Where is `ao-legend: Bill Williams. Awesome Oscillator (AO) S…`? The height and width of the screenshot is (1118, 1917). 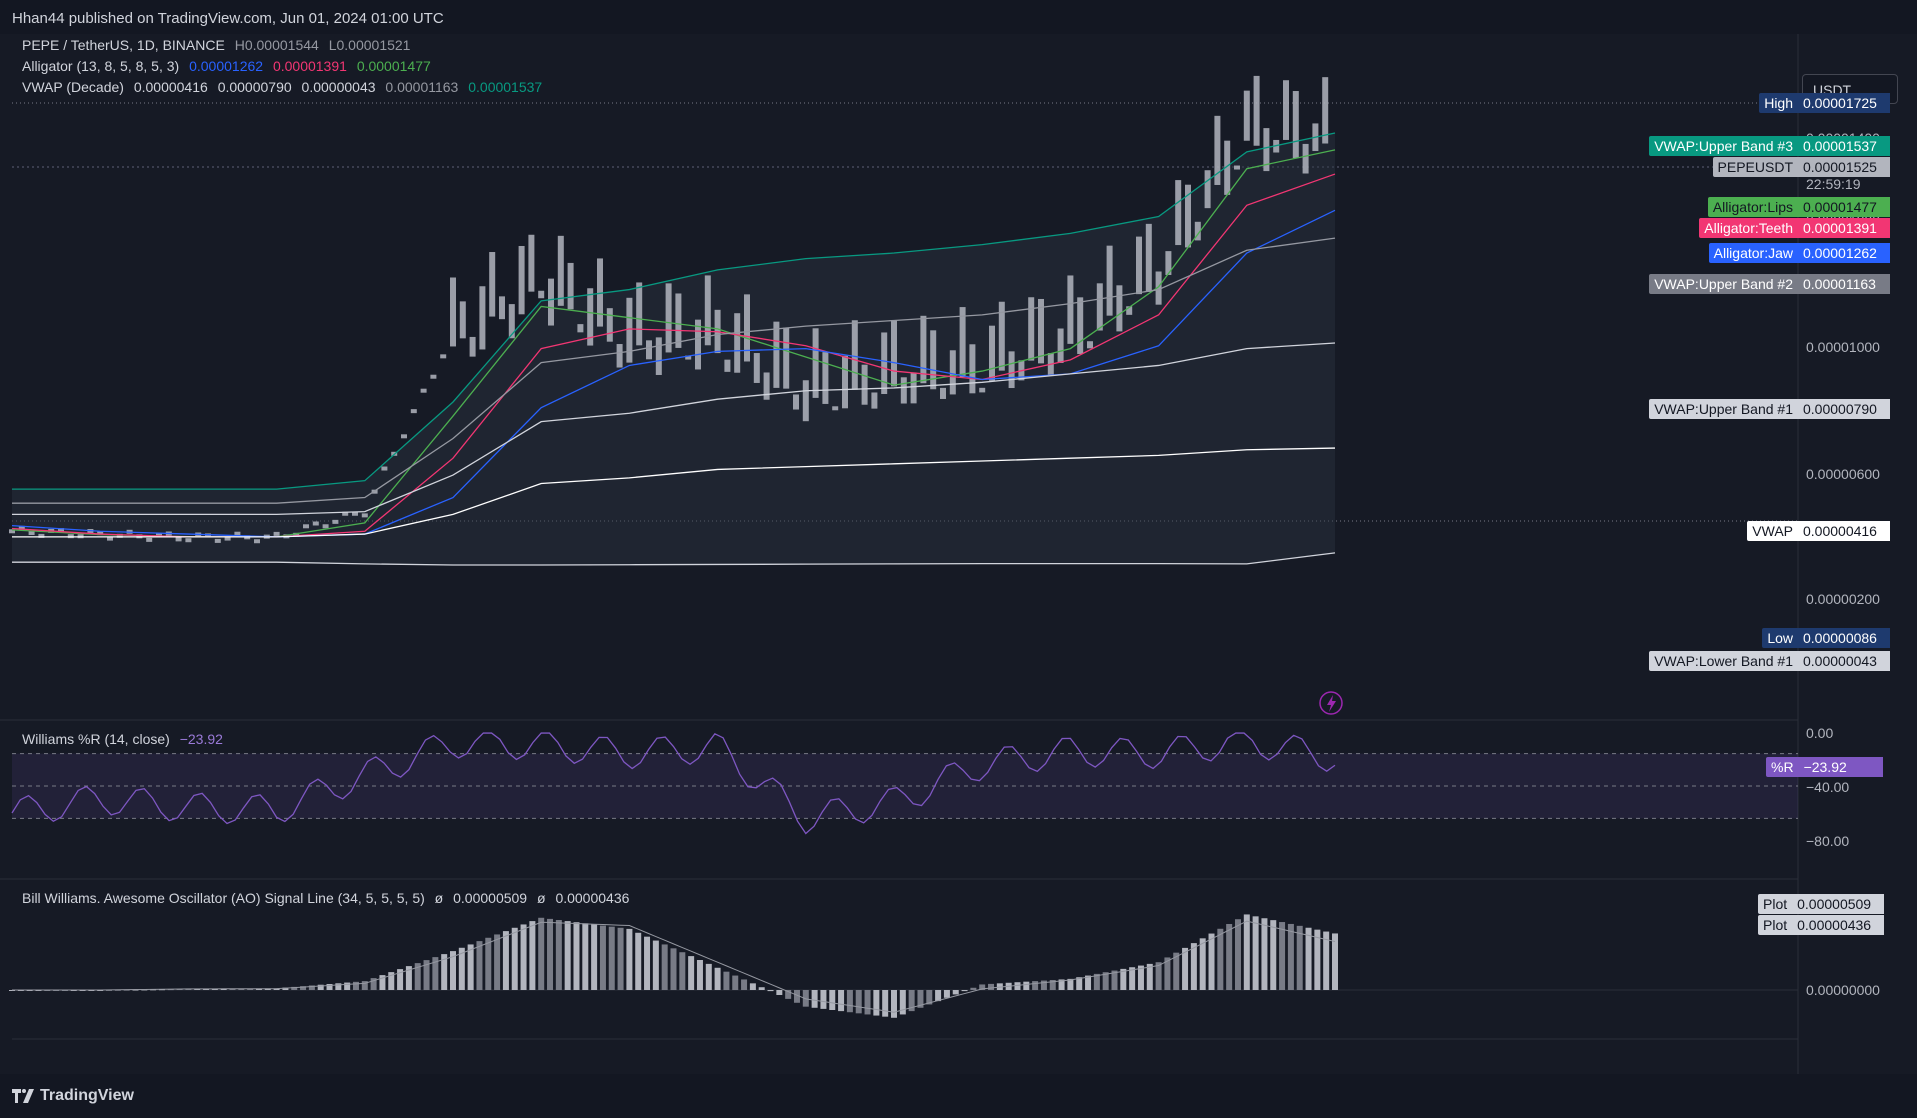
ao-legend: Bill Williams. Awesome Oscillator (AO) S… is located at coordinates (328, 898).